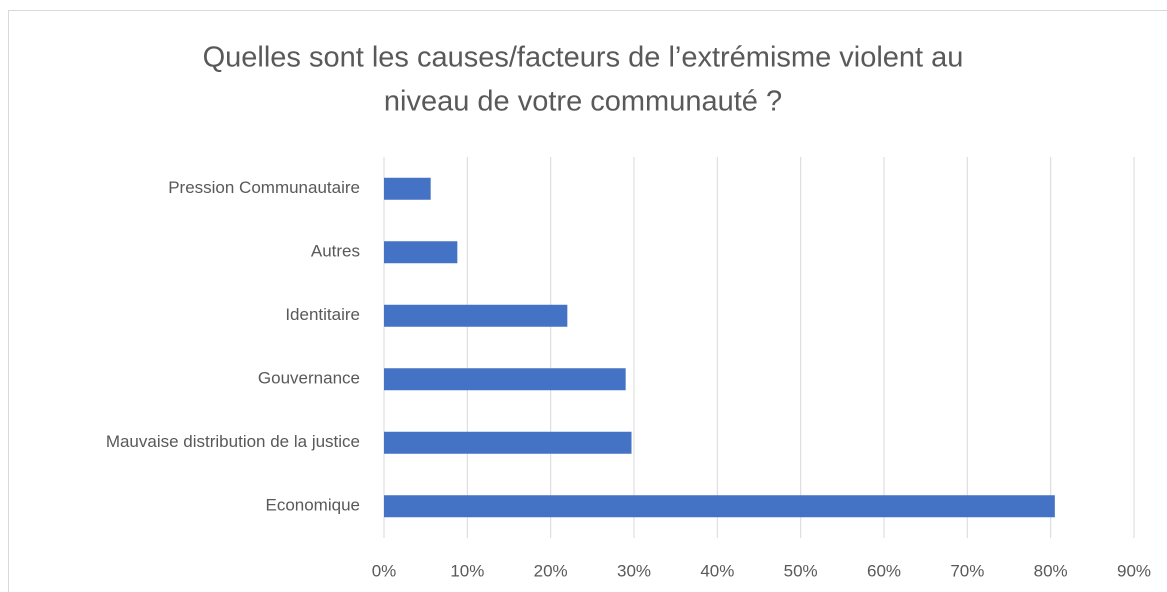  I want to click on chart-title: niveau de votre communauté ?, so click(583, 102).